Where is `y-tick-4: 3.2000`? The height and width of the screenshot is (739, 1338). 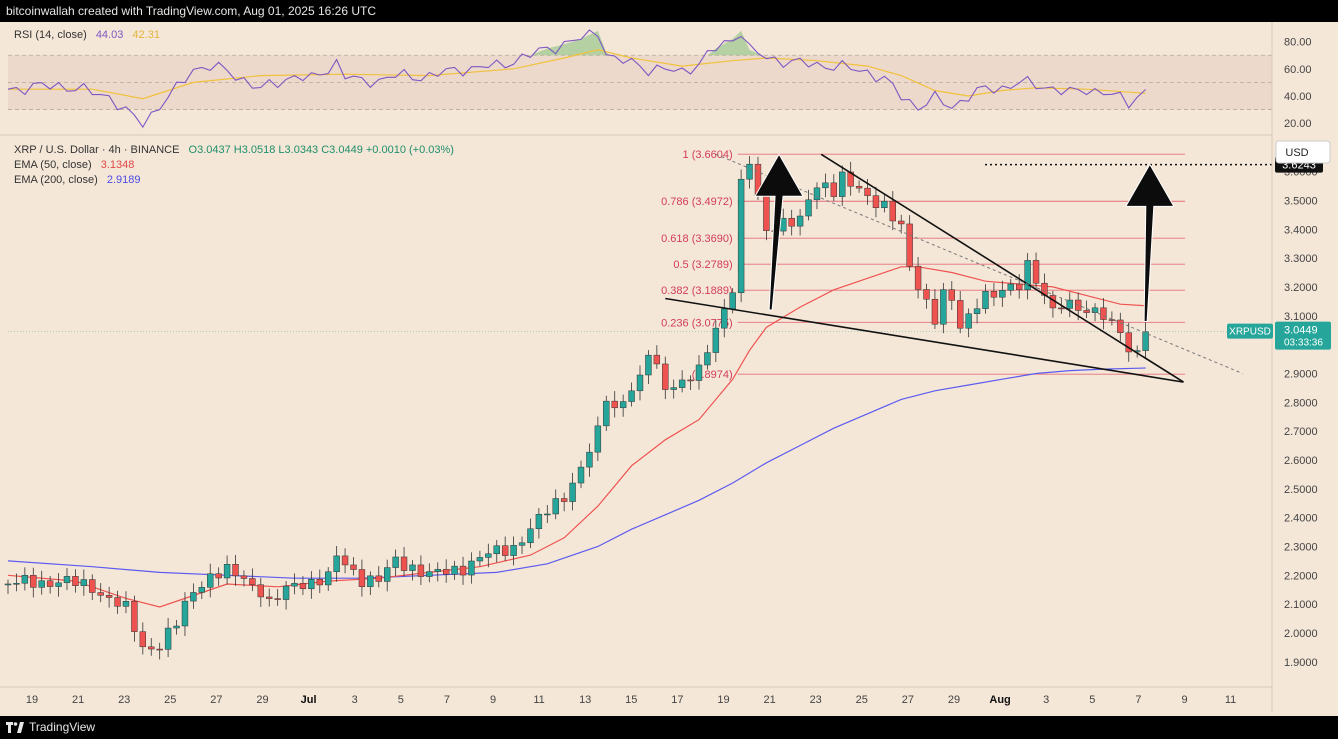 y-tick-4: 3.2000 is located at coordinates (1301, 288).